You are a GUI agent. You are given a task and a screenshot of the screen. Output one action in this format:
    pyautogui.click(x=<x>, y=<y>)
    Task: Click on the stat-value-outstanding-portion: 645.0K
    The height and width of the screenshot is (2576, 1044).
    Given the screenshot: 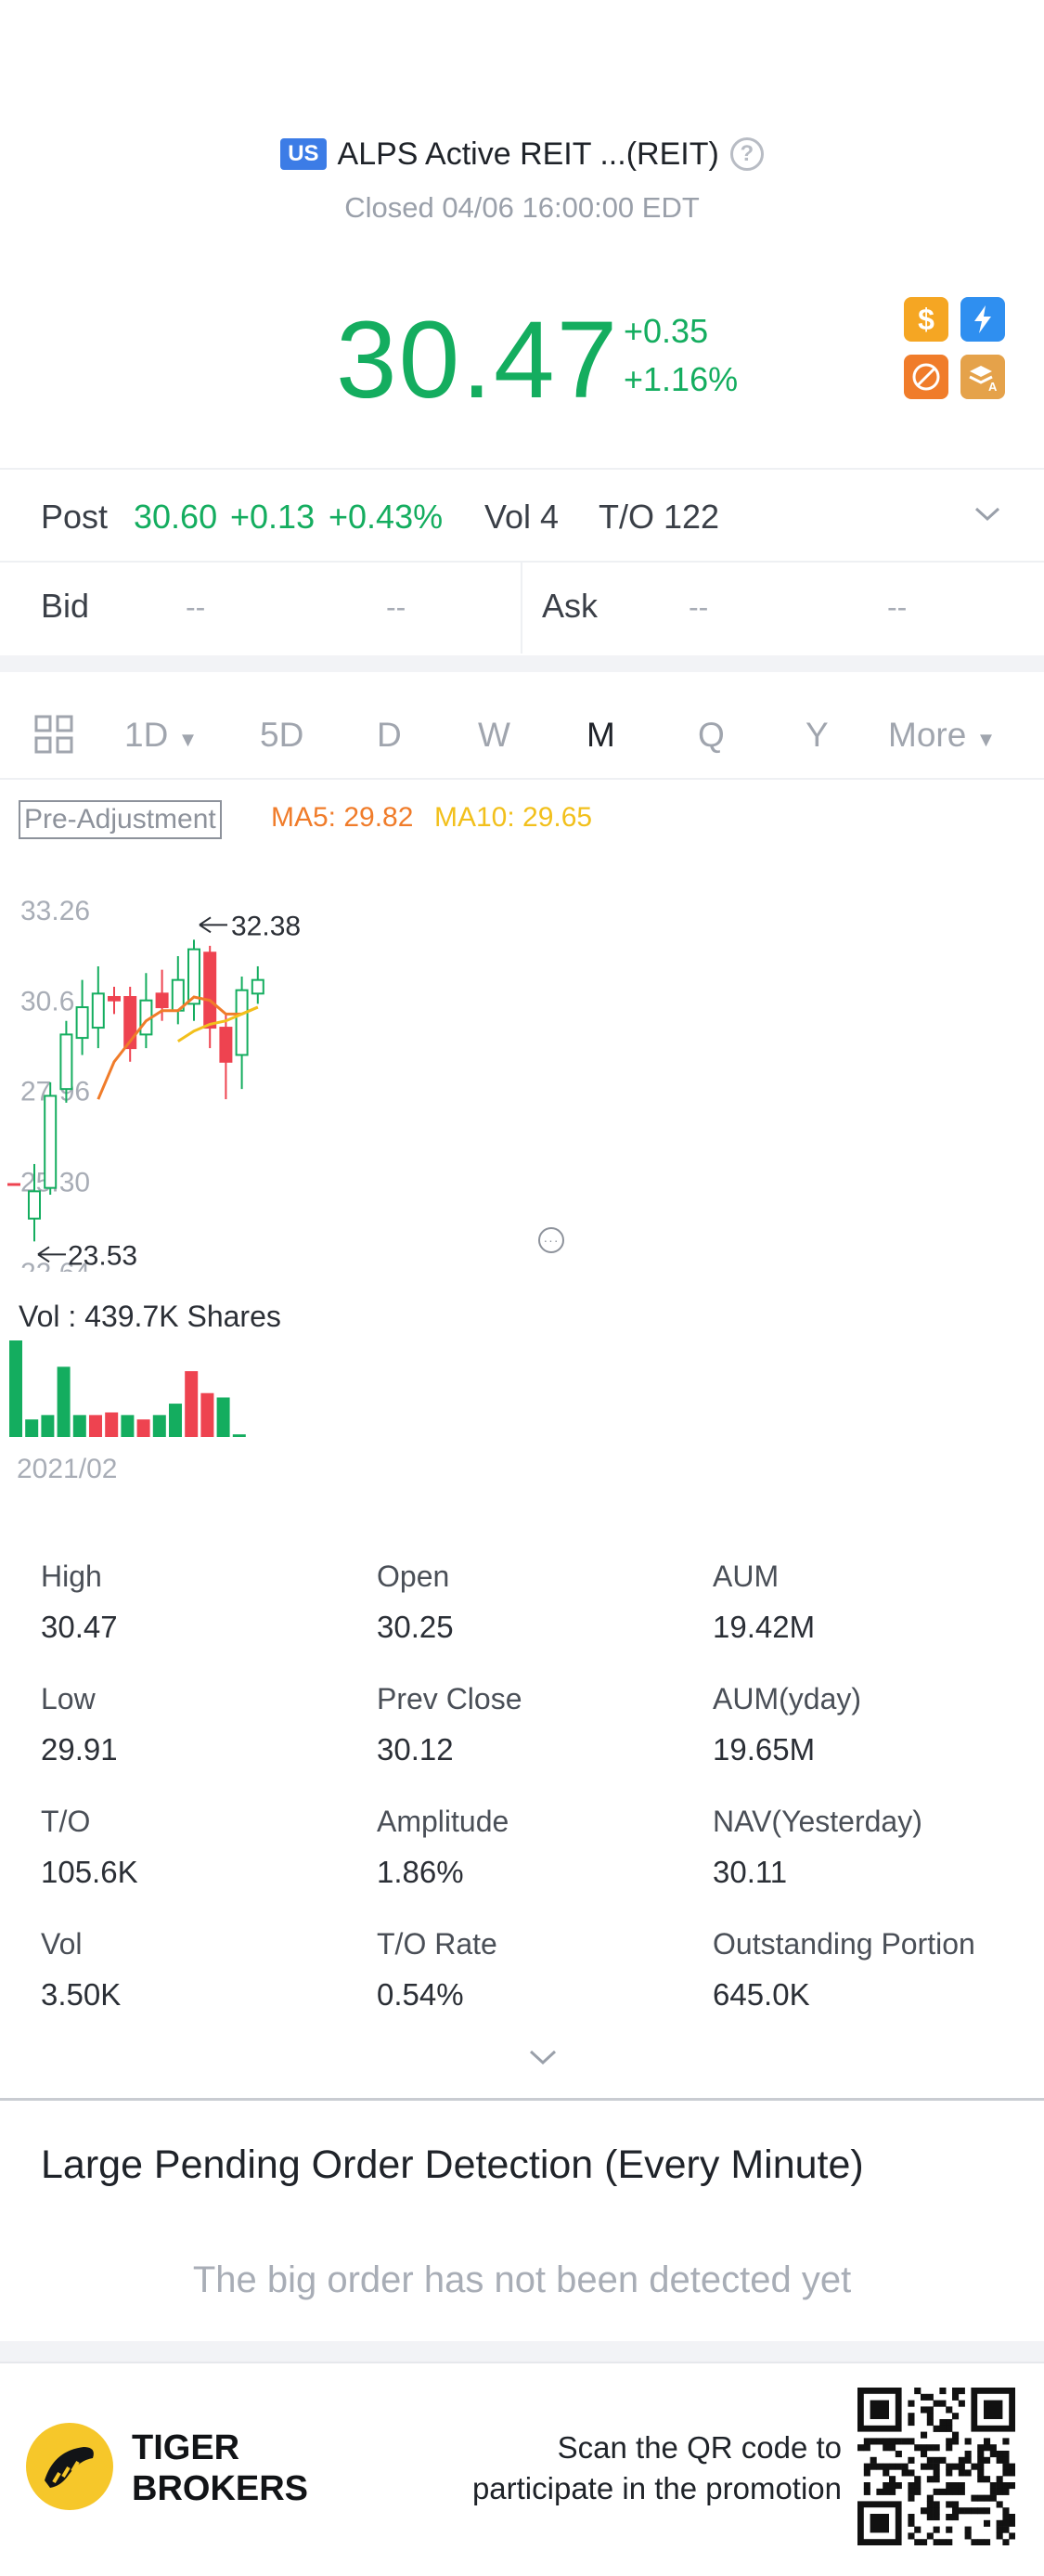 What is the action you would take?
    pyautogui.click(x=762, y=1994)
    